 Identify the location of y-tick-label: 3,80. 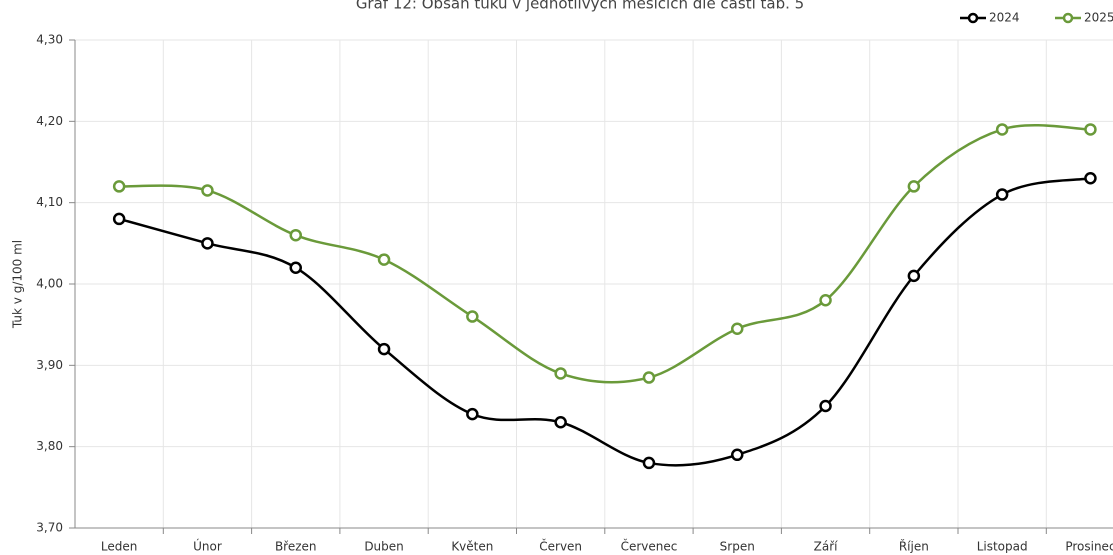
(49, 446).